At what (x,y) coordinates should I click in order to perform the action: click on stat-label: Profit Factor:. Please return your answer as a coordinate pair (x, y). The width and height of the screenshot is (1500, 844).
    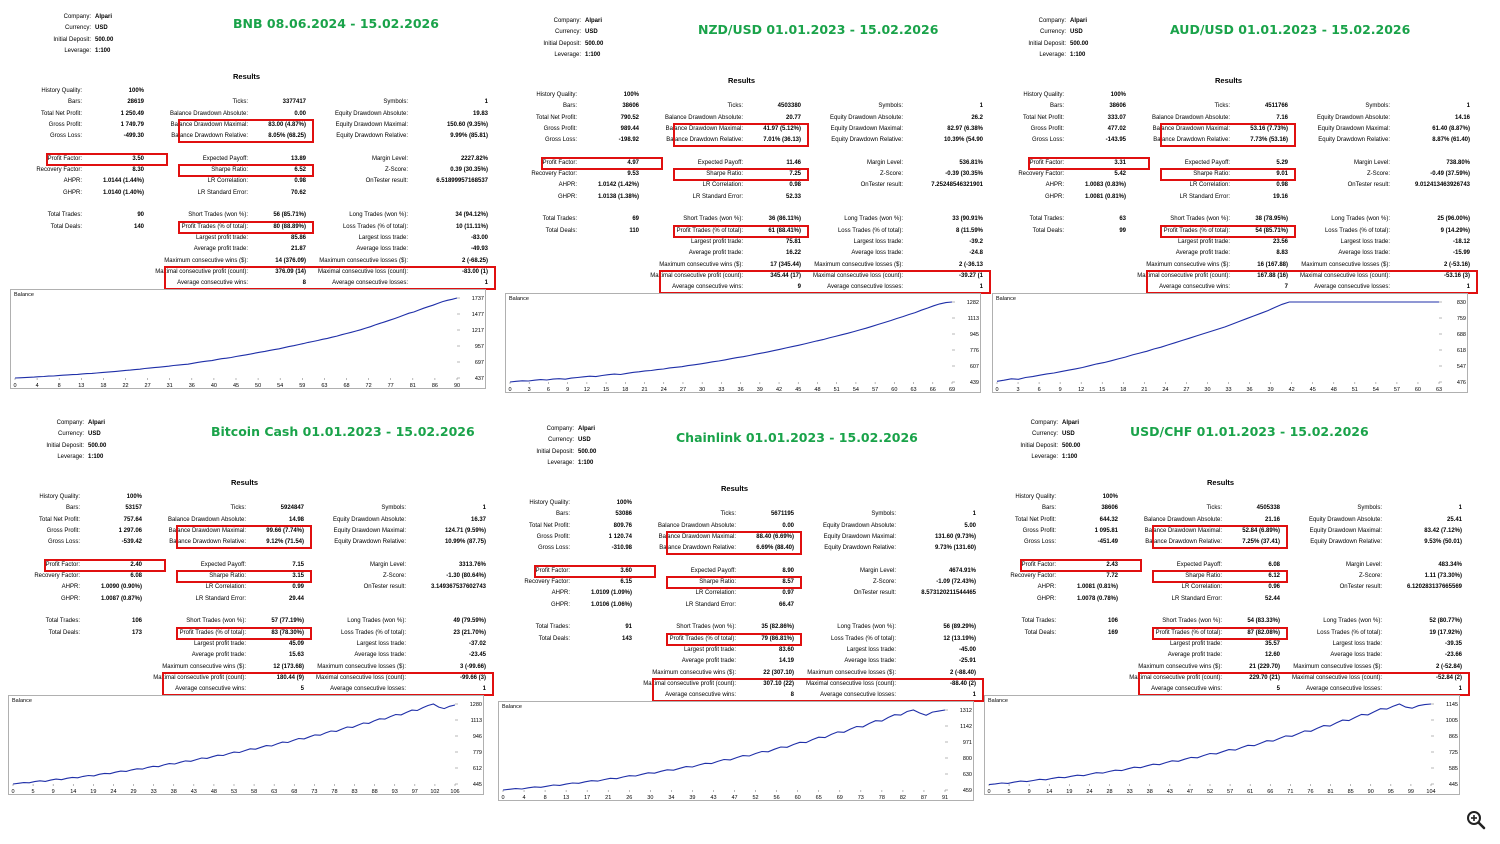
    Looking at the image, I should click on (533, 571).